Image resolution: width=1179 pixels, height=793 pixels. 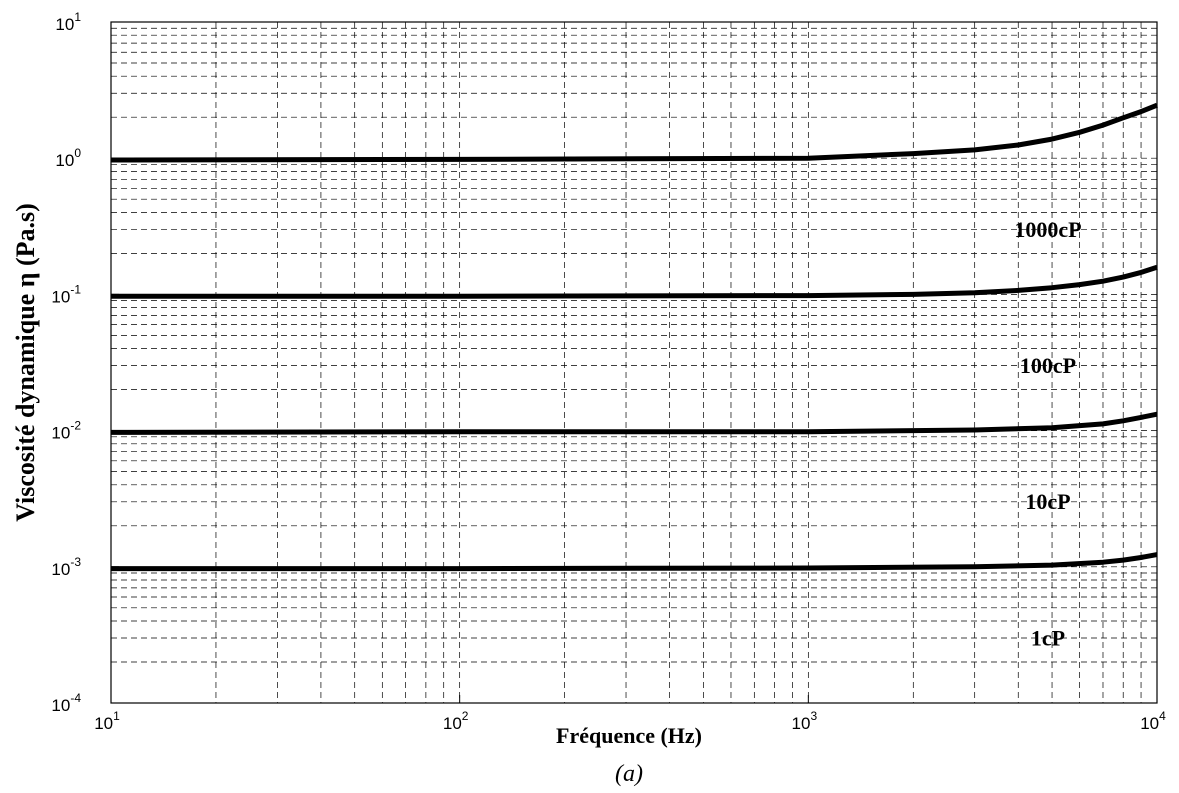 I want to click on series-line-1cp, so click(x=634, y=562).